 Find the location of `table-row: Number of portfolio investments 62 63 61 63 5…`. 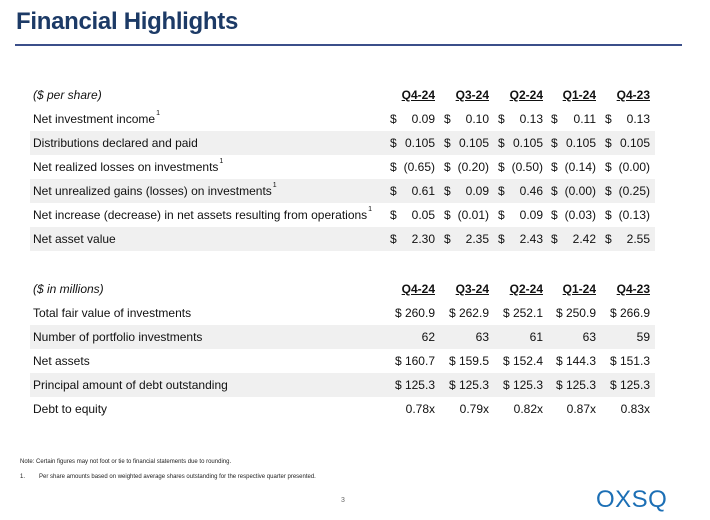

table-row: Number of portfolio investments 62 63 61 63 5… is located at coordinates (342, 337).